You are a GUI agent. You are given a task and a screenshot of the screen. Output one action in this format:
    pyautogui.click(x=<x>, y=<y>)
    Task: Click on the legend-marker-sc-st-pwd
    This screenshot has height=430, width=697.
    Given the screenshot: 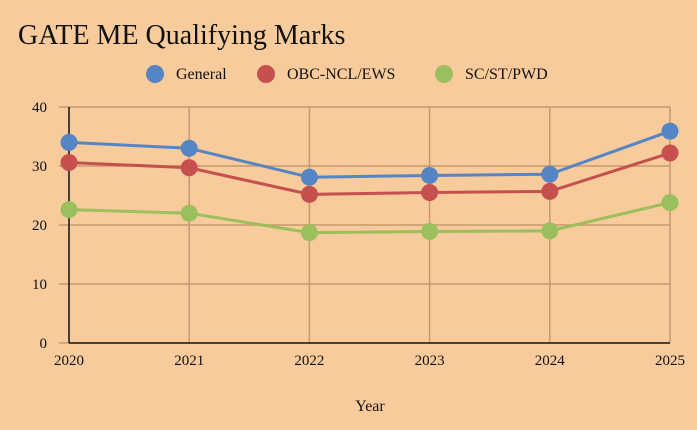 What is the action you would take?
    pyautogui.click(x=444, y=74)
    